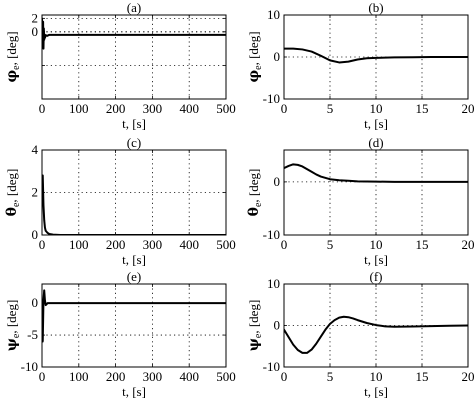  Describe the element at coordinates (375, 7) in the screenshot. I see `panel-title: (b)` at that location.